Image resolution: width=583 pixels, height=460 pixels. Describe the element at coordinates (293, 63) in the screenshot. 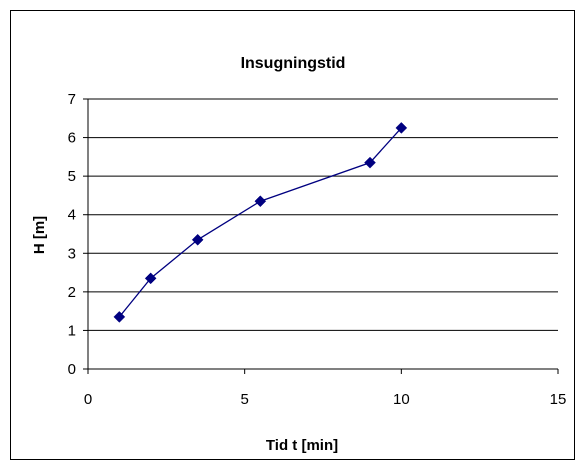

I see `chart-title: Insugningstid` at that location.